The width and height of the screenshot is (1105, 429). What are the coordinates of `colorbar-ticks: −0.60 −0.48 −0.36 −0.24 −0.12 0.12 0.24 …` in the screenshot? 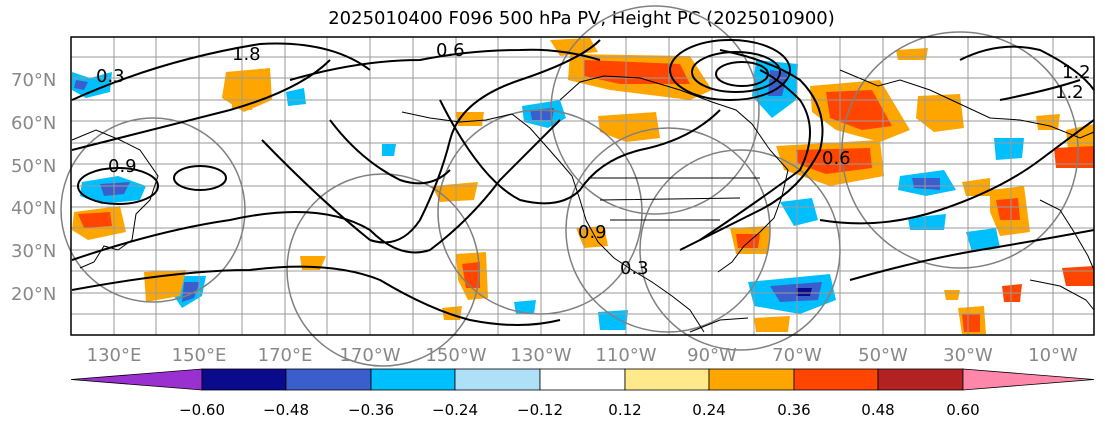 It's located at (579, 410).